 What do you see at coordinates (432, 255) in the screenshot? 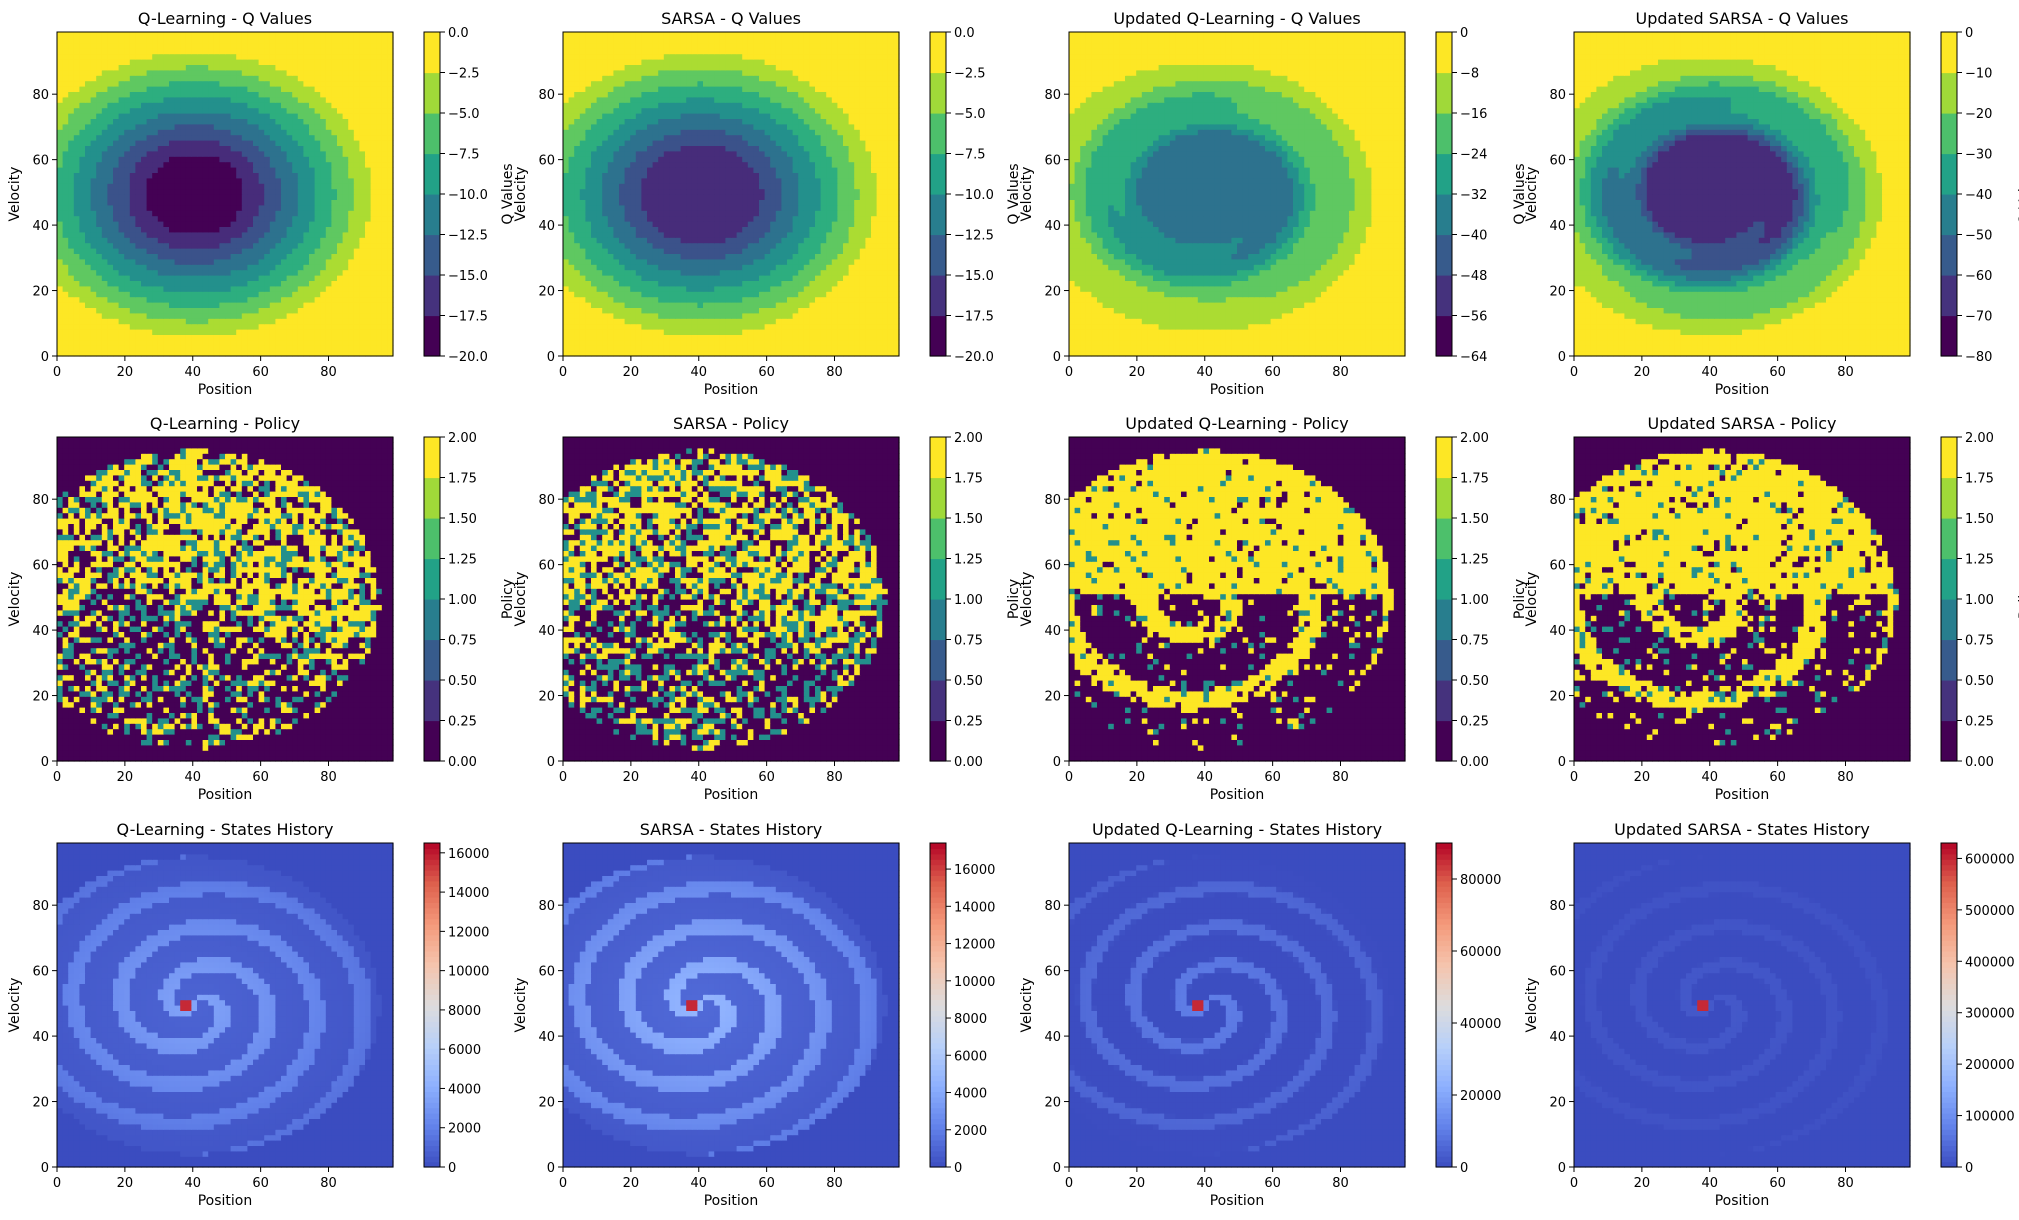
I see `colorbar-segment` at bounding box center [432, 255].